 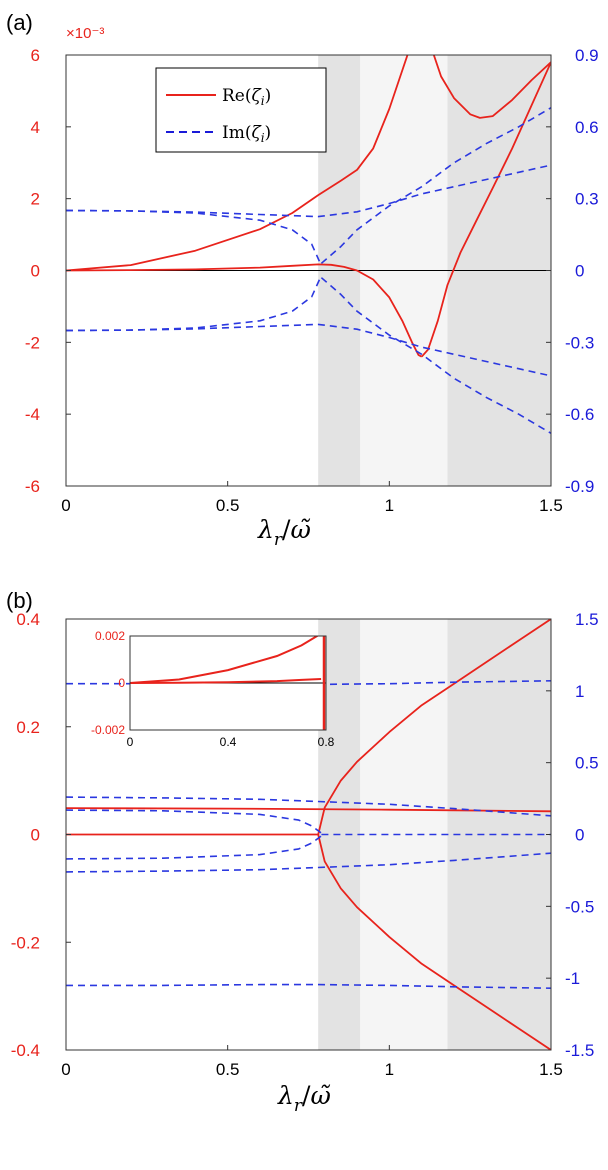 I want to click on panel-a-left-tick-2: 2, so click(x=35, y=199).